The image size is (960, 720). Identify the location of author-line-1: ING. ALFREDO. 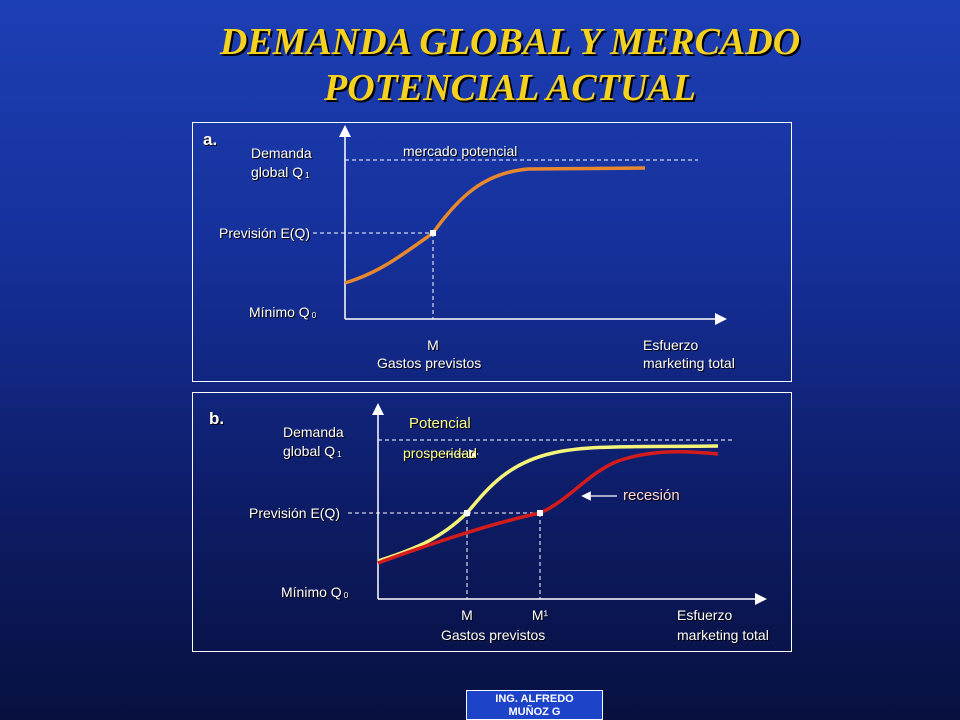
(534, 699).